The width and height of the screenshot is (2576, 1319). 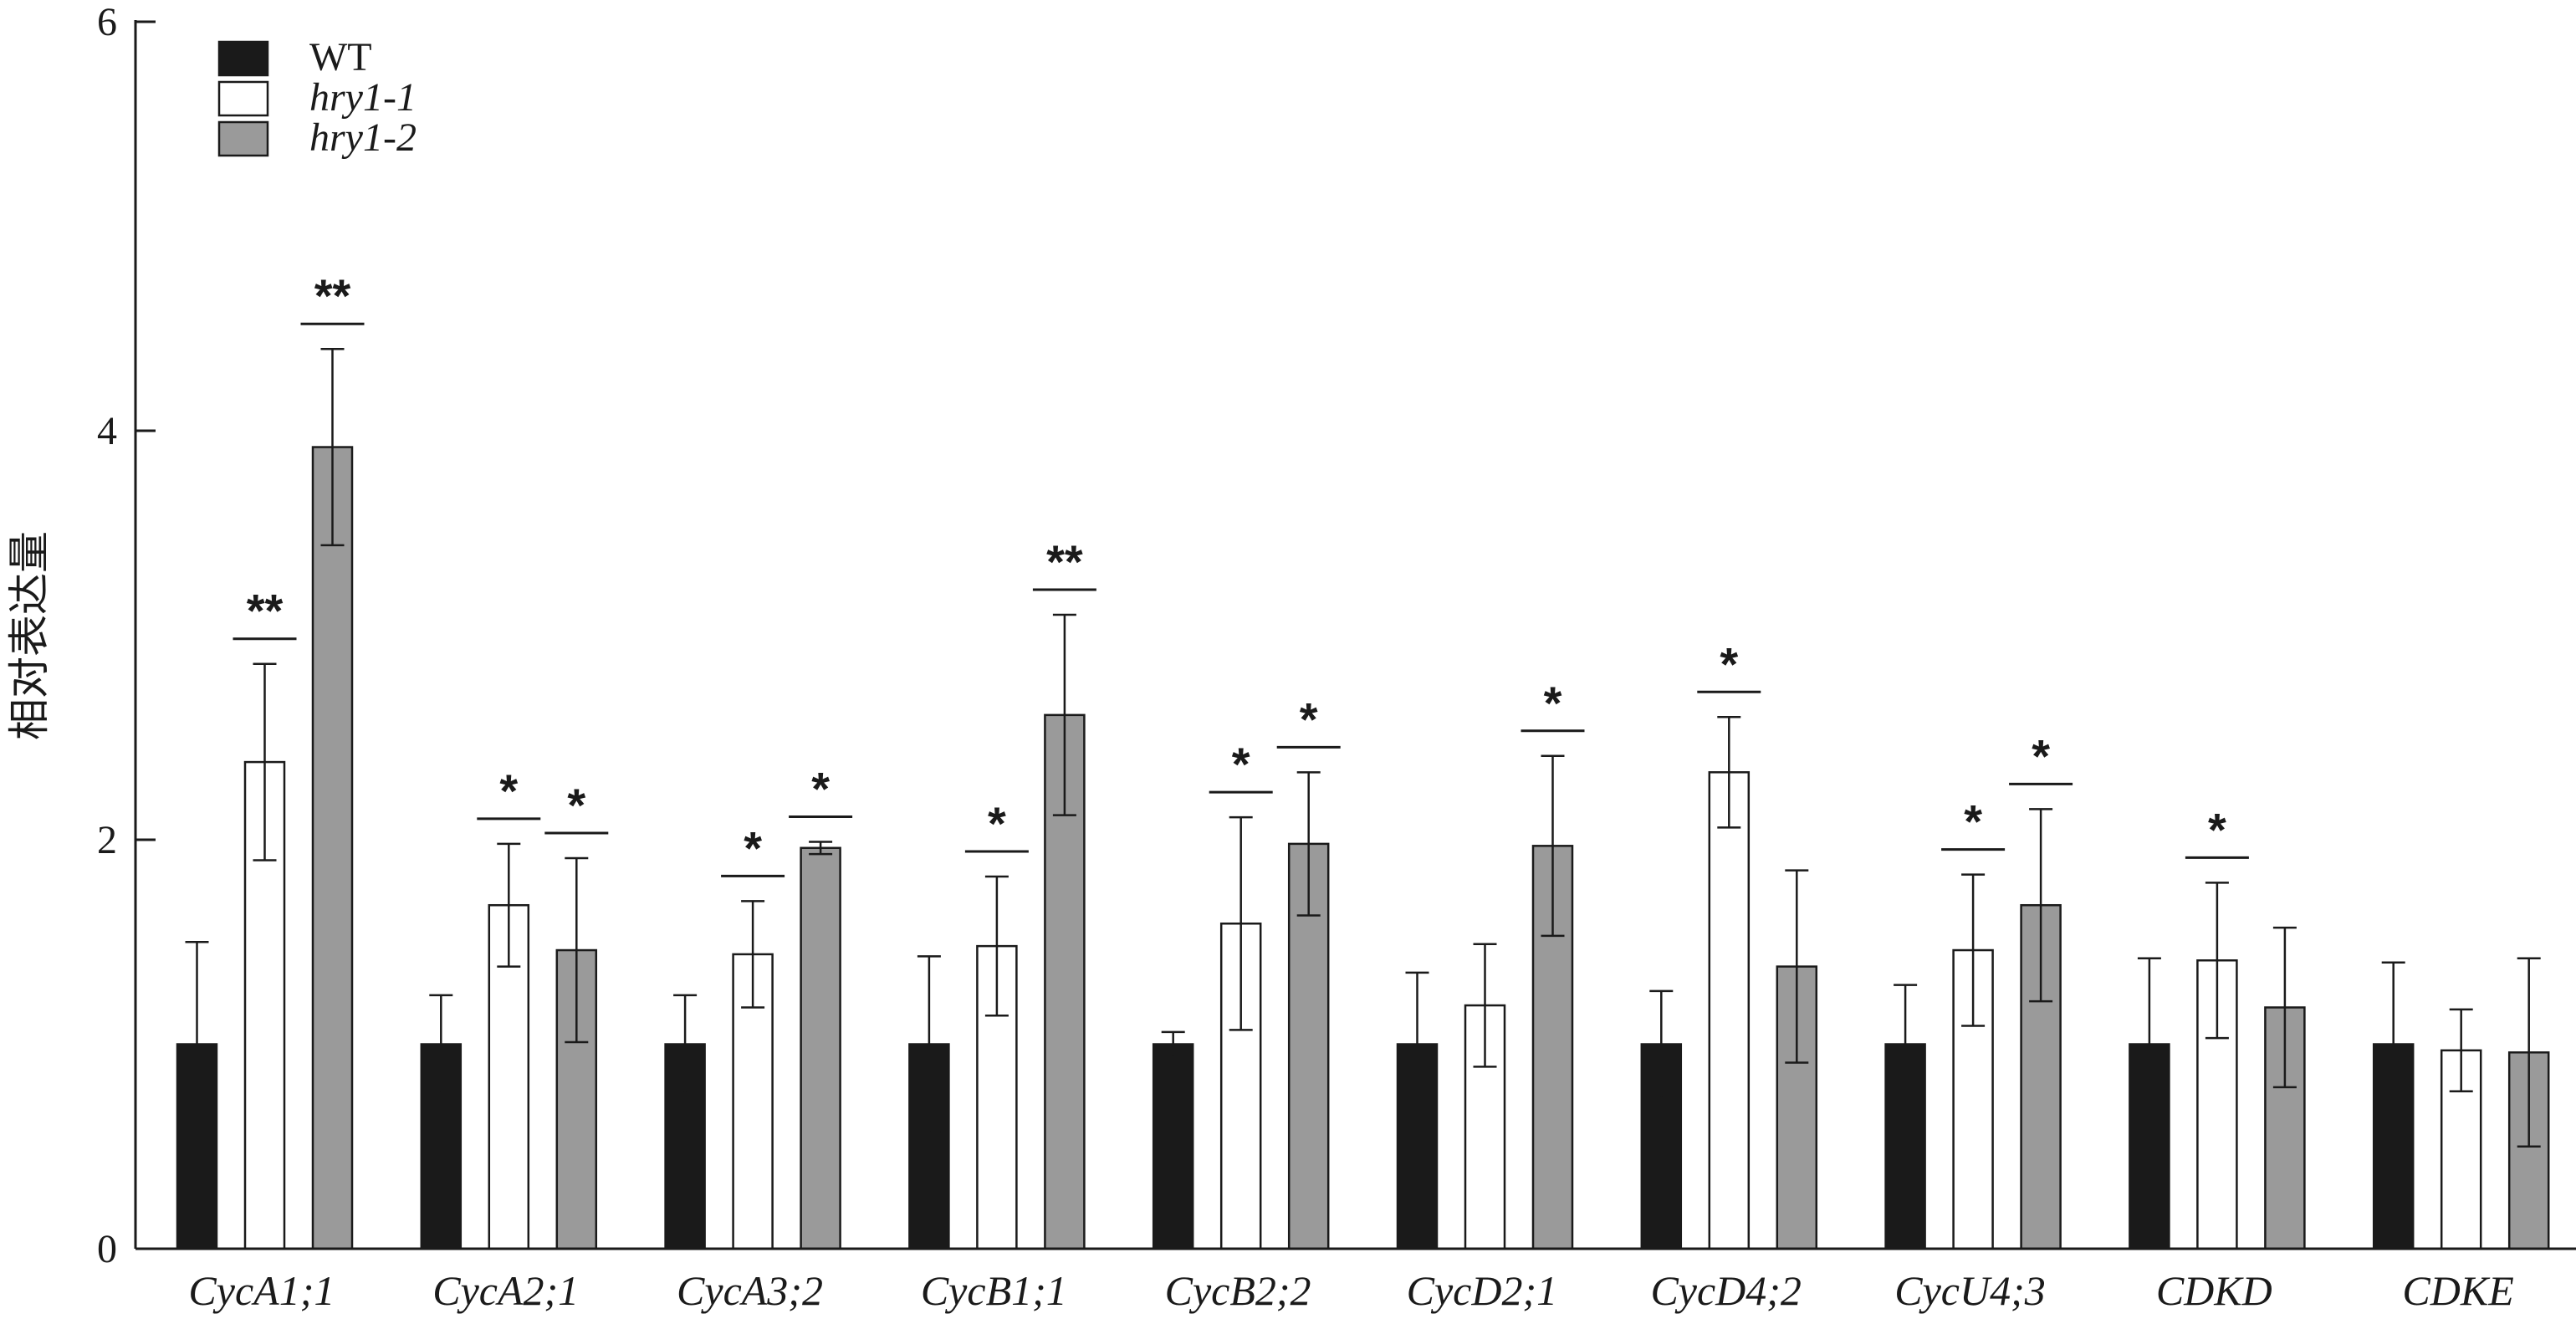 What do you see at coordinates (1726, 1290) in the screenshot?
I see `x-tick-label: CycD4;2` at bounding box center [1726, 1290].